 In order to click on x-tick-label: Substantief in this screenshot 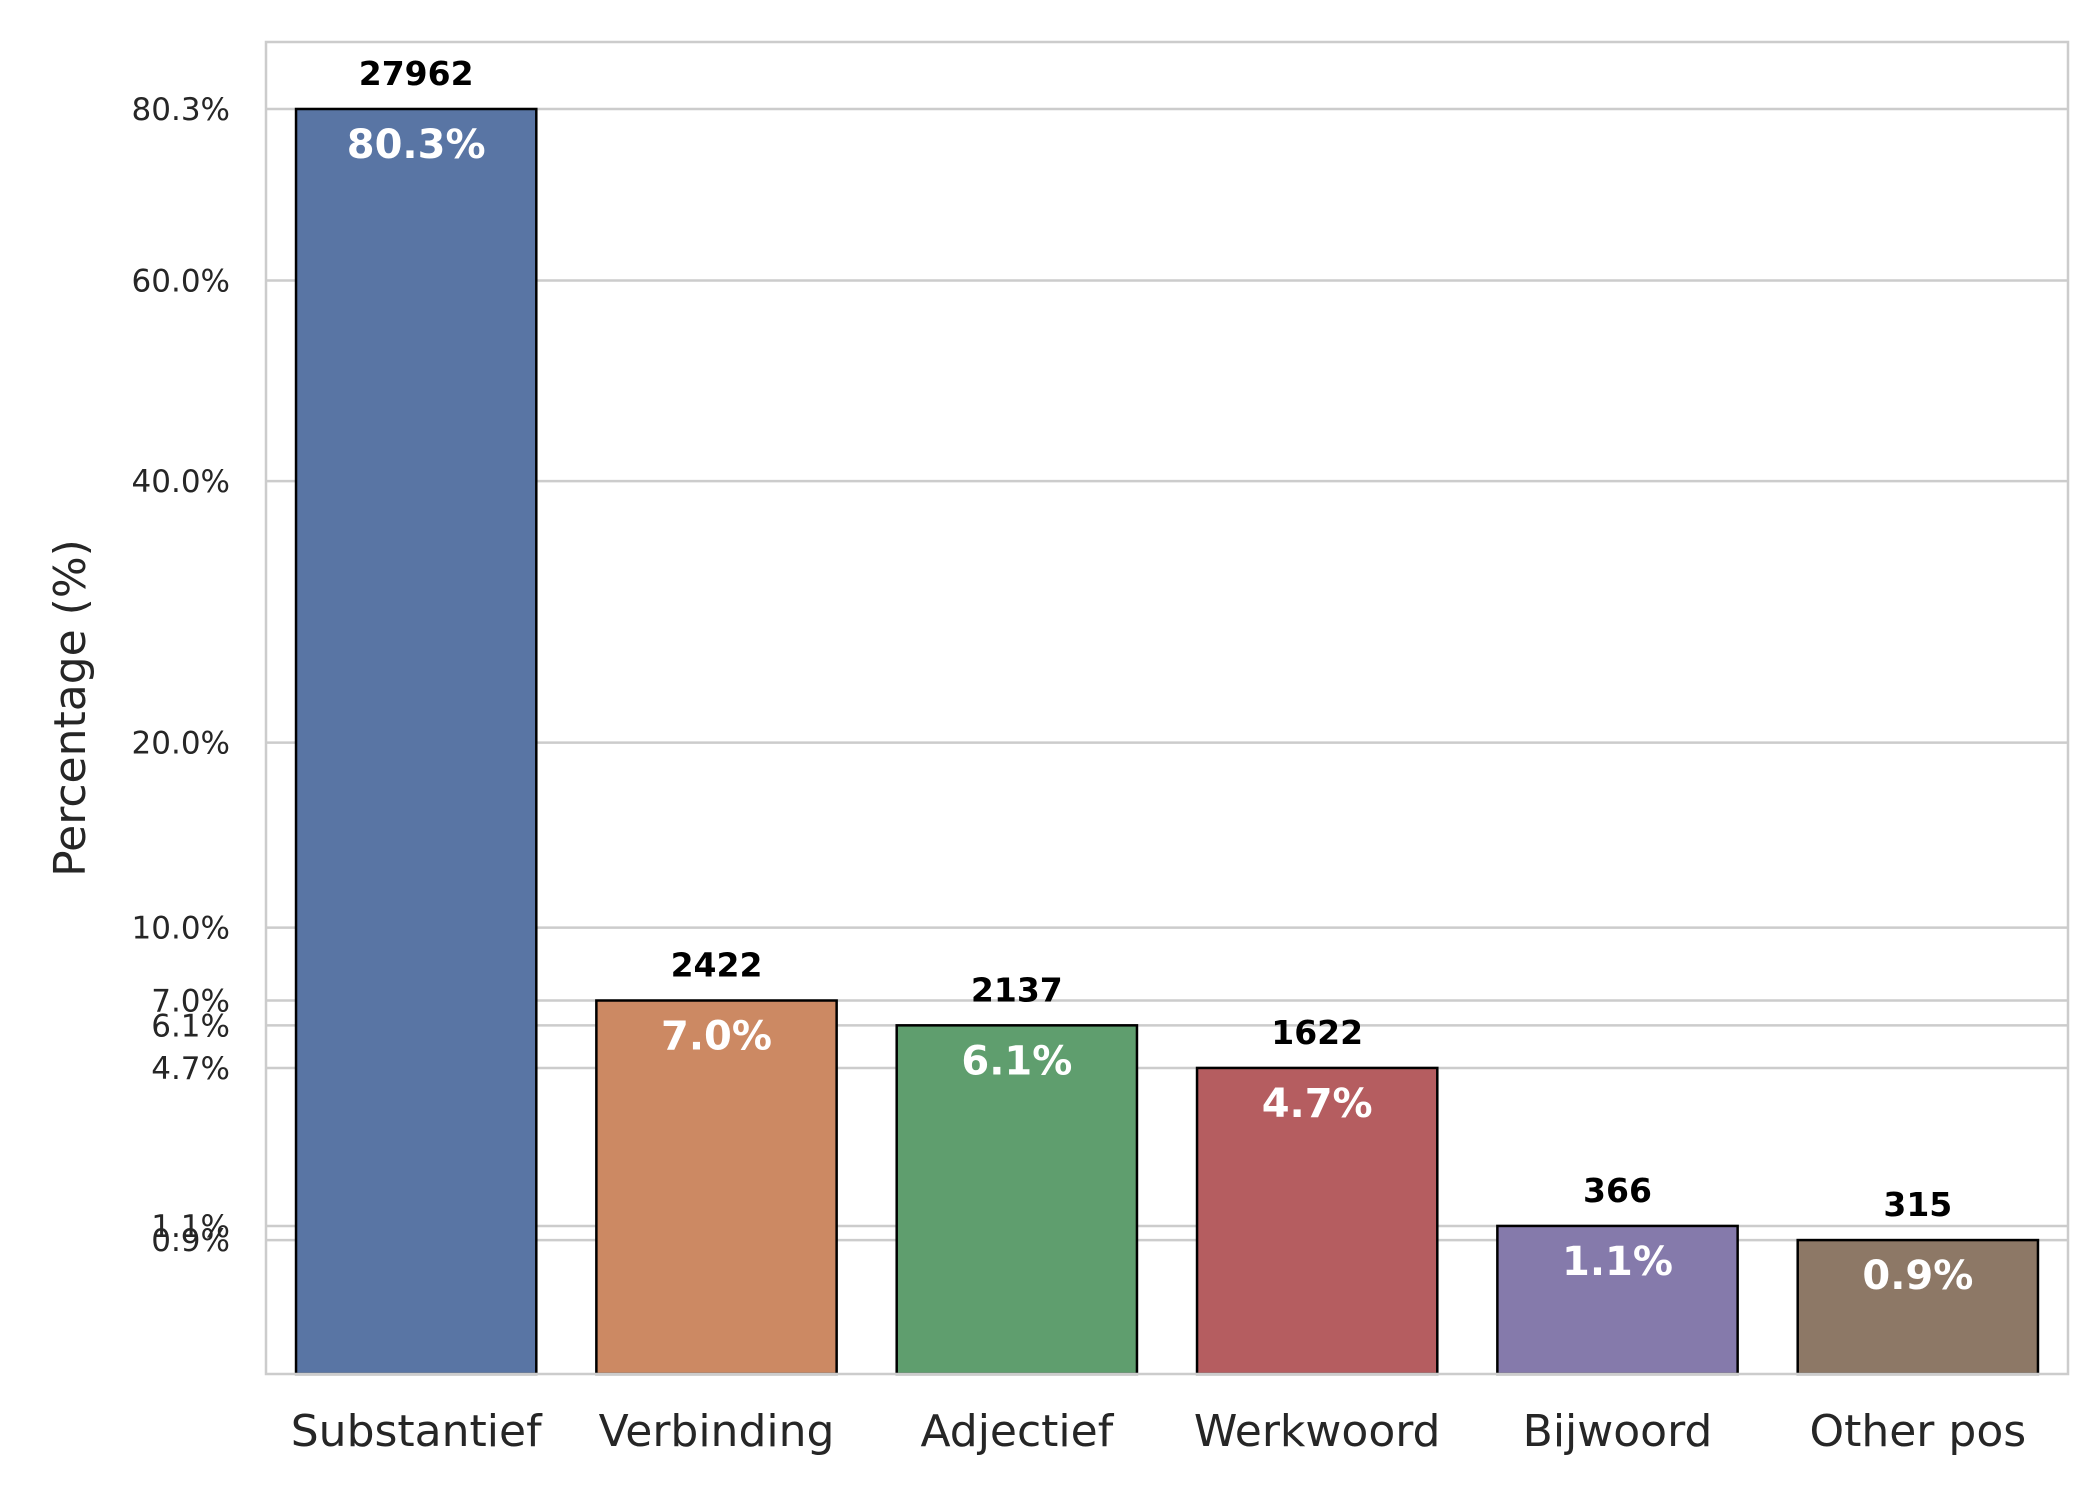, I will do `click(417, 1431)`.